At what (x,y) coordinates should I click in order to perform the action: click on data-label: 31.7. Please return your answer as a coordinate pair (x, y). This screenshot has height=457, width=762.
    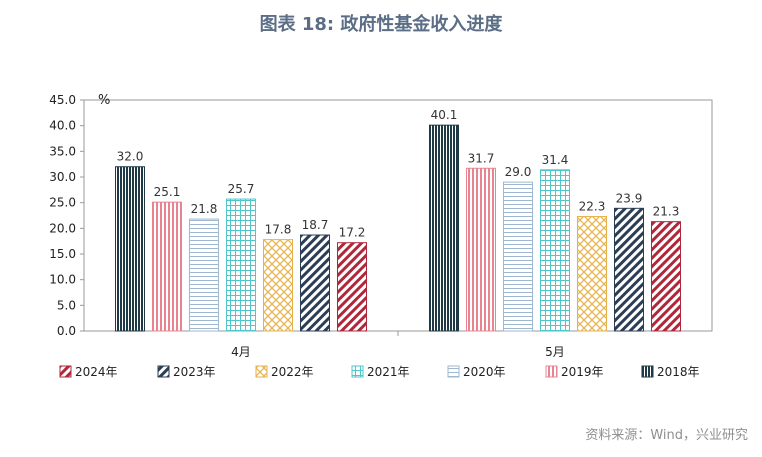
    Looking at the image, I should click on (481, 158).